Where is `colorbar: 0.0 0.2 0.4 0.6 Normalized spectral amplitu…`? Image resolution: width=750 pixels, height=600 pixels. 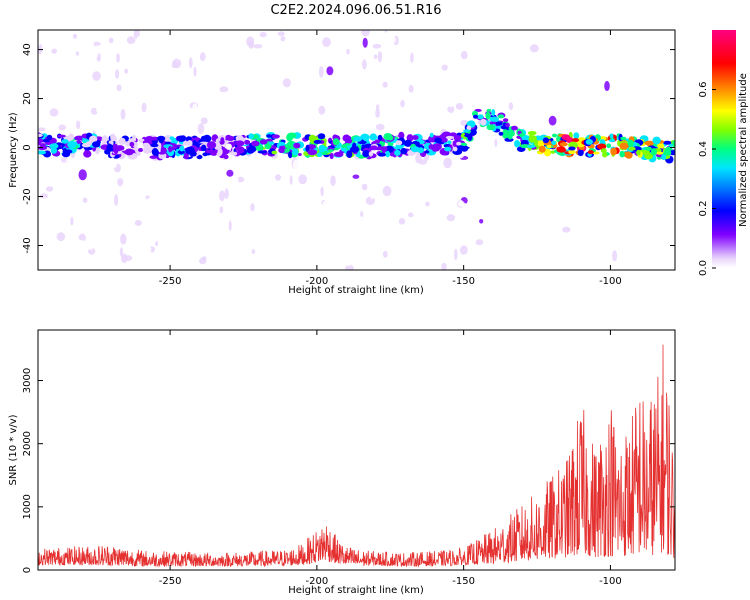
colorbar: 0.0 0.2 0.4 0.6 Normalized spectral amplitu… is located at coordinates (723, 153).